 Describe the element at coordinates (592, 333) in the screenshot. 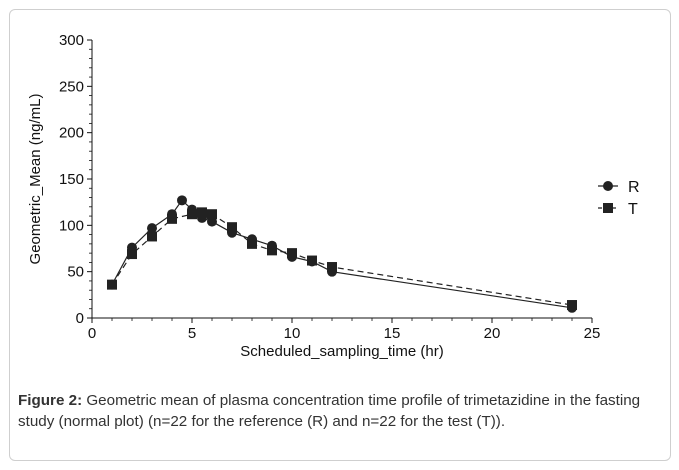

I see `x-tick-label: 25` at that location.